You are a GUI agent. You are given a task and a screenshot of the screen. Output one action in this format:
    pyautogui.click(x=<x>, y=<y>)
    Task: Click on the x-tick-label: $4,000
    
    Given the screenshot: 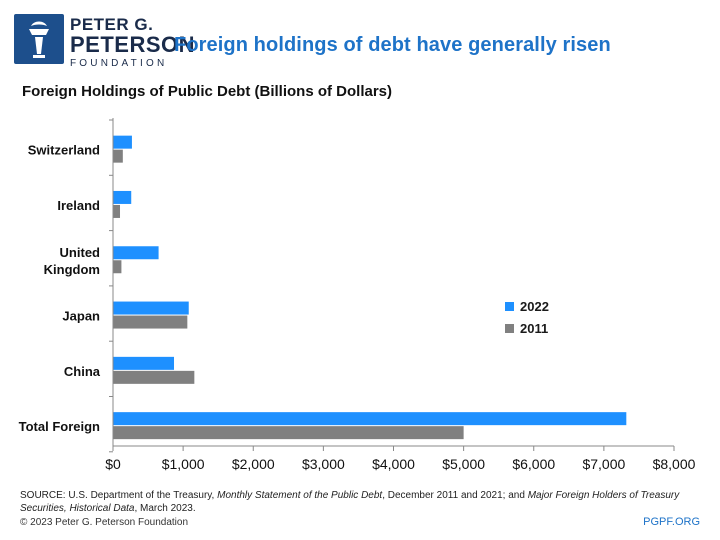 What is the action you would take?
    pyautogui.click(x=393, y=464)
    